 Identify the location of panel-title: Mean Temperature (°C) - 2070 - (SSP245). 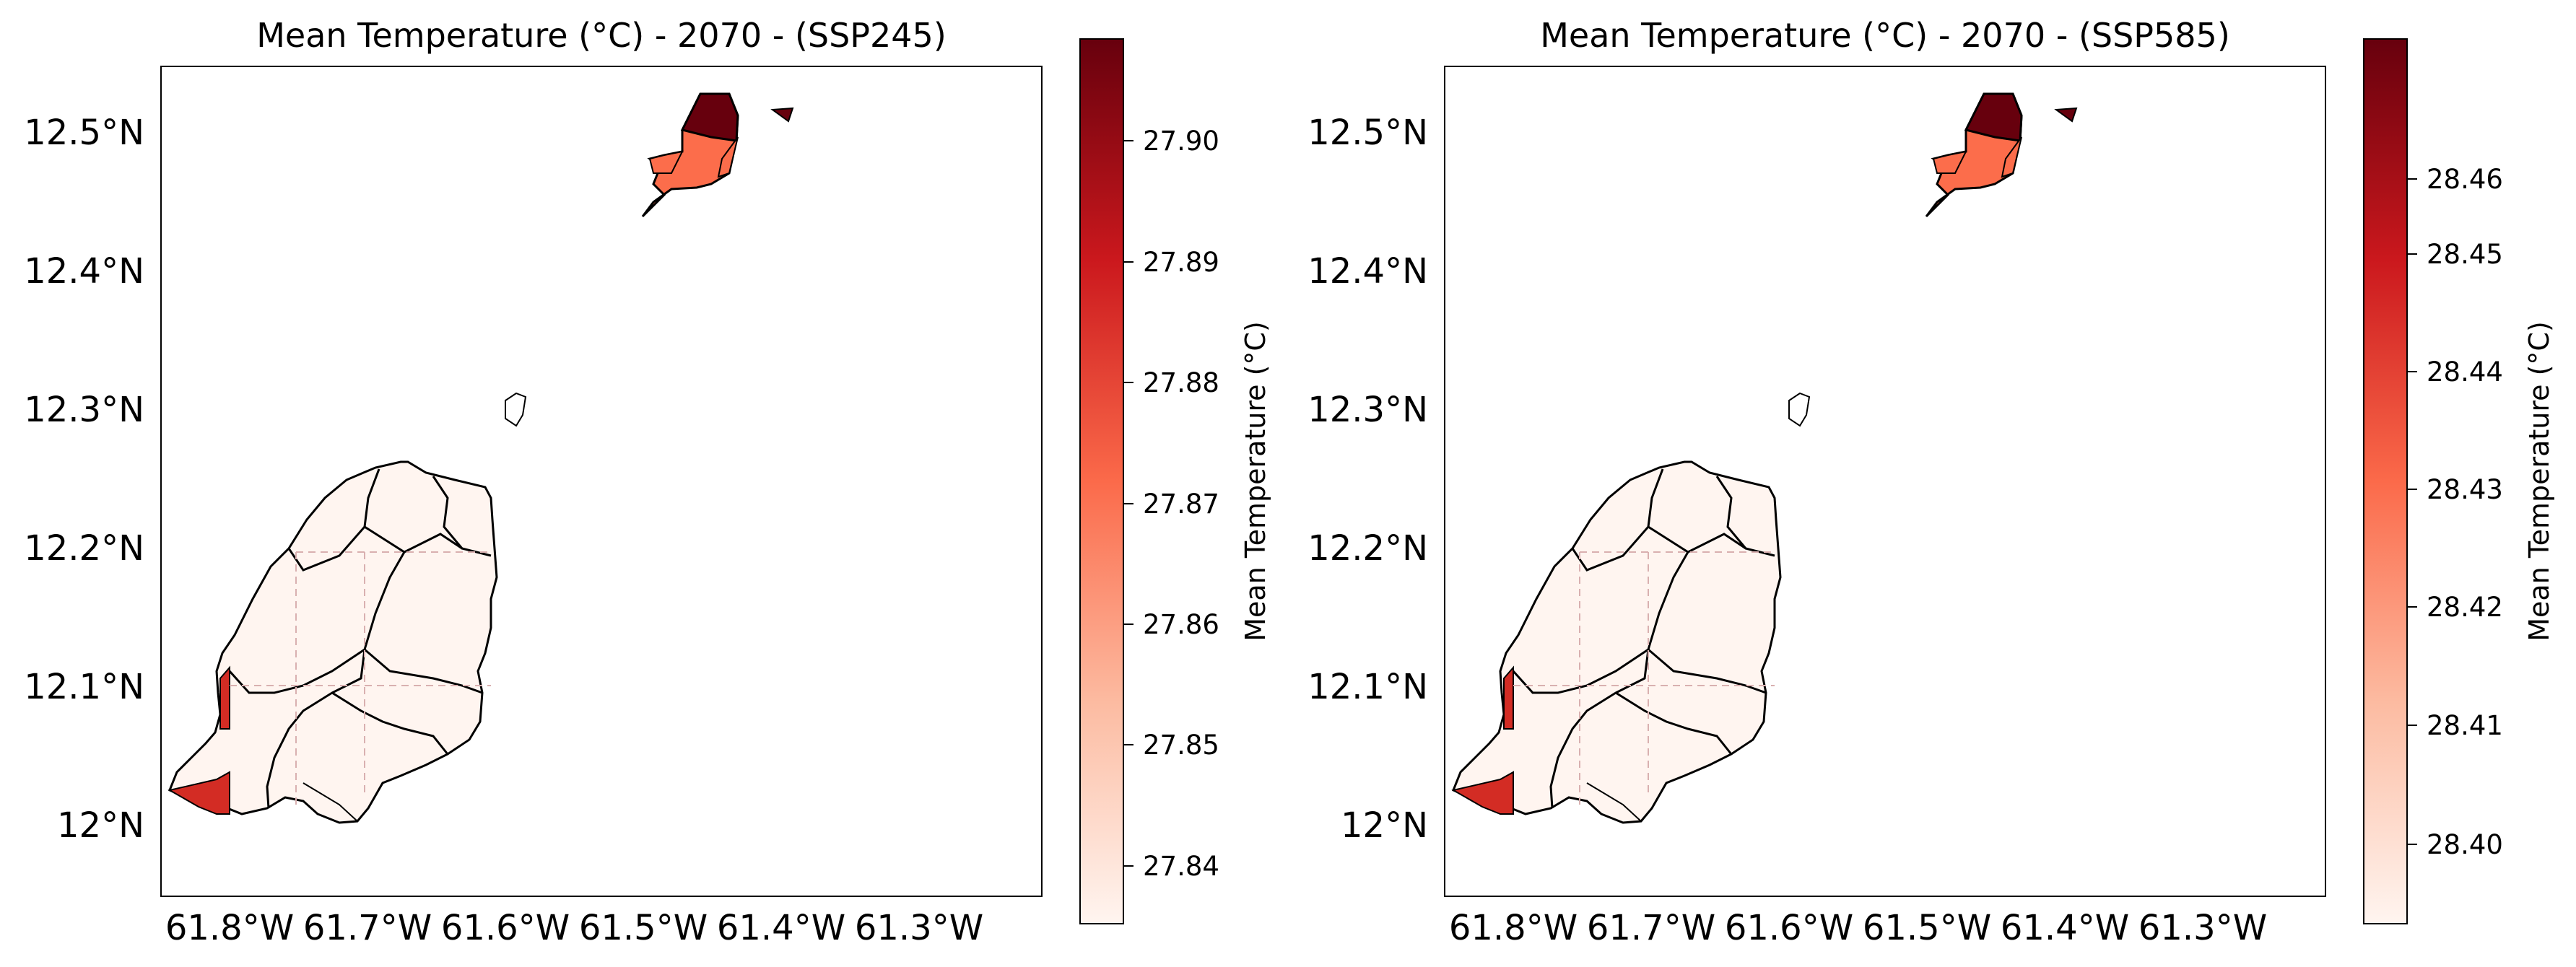
(601, 35).